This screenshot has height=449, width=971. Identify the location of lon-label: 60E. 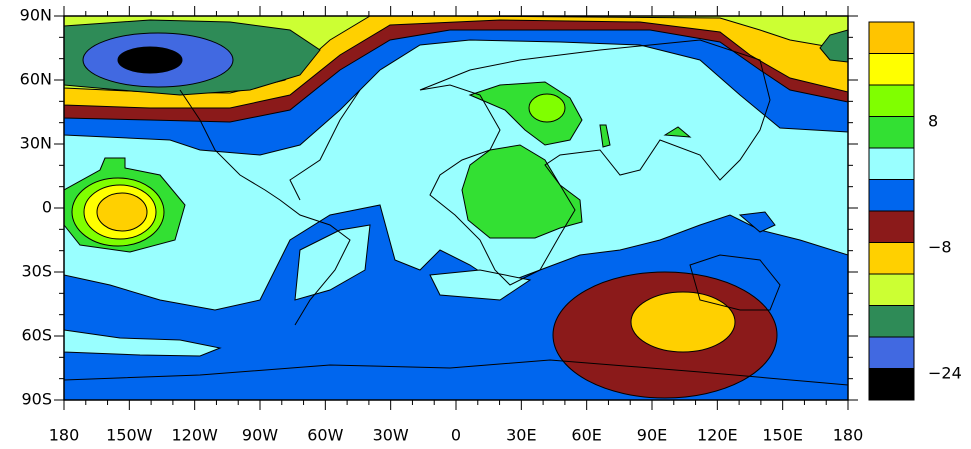
(586, 435).